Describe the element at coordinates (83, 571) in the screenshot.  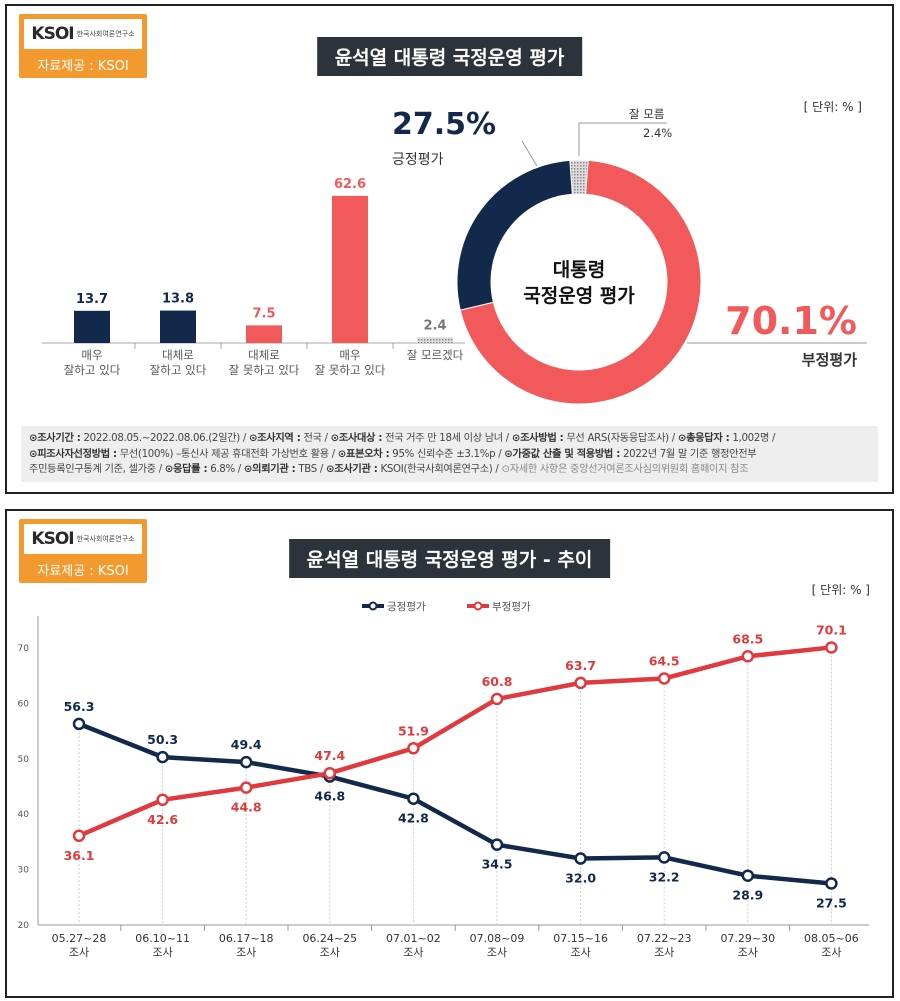
I see `logo-source: 자료제공 : KSOI` at that location.